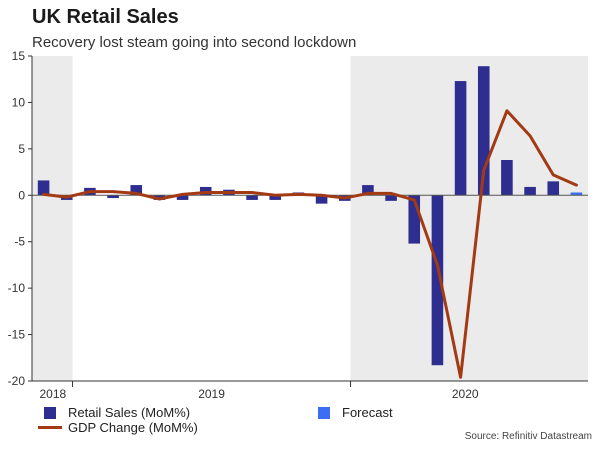 The width and height of the screenshot is (600, 450). What do you see at coordinates (367, 412) in the screenshot?
I see `legend-forecast-label: Forecast` at bounding box center [367, 412].